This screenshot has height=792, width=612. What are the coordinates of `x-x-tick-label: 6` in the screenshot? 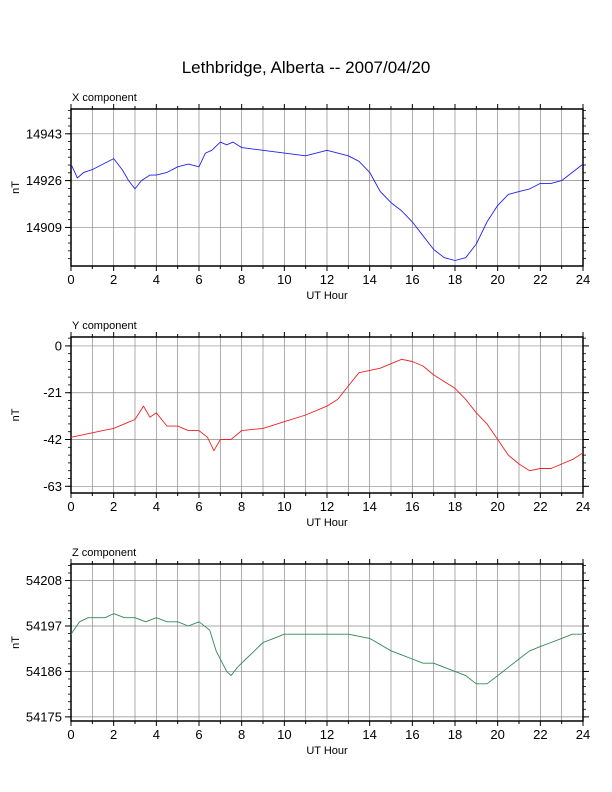 It's located at (198, 279).